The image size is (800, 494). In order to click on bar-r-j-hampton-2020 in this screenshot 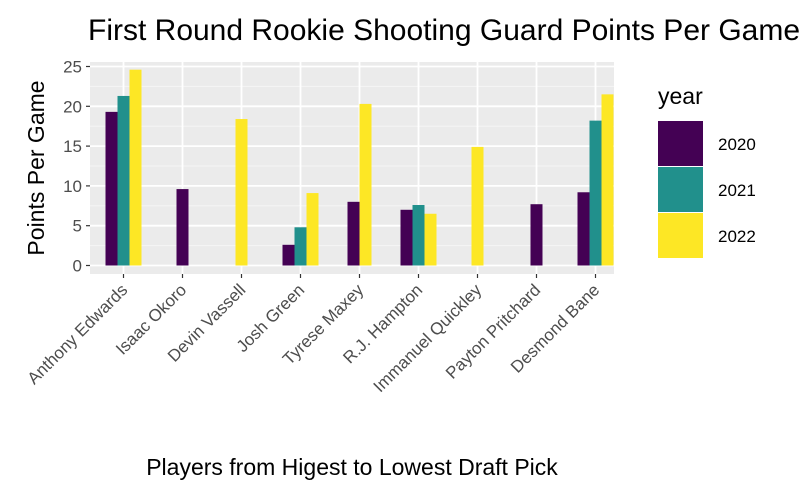, I will do `click(406, 237)`.